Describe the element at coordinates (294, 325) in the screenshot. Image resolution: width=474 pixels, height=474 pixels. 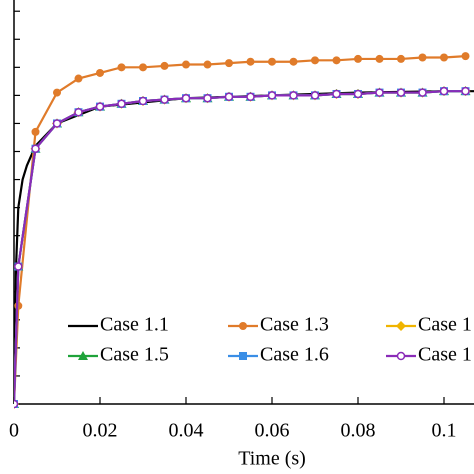
I see `legend-label: Case 1.3` at that location.